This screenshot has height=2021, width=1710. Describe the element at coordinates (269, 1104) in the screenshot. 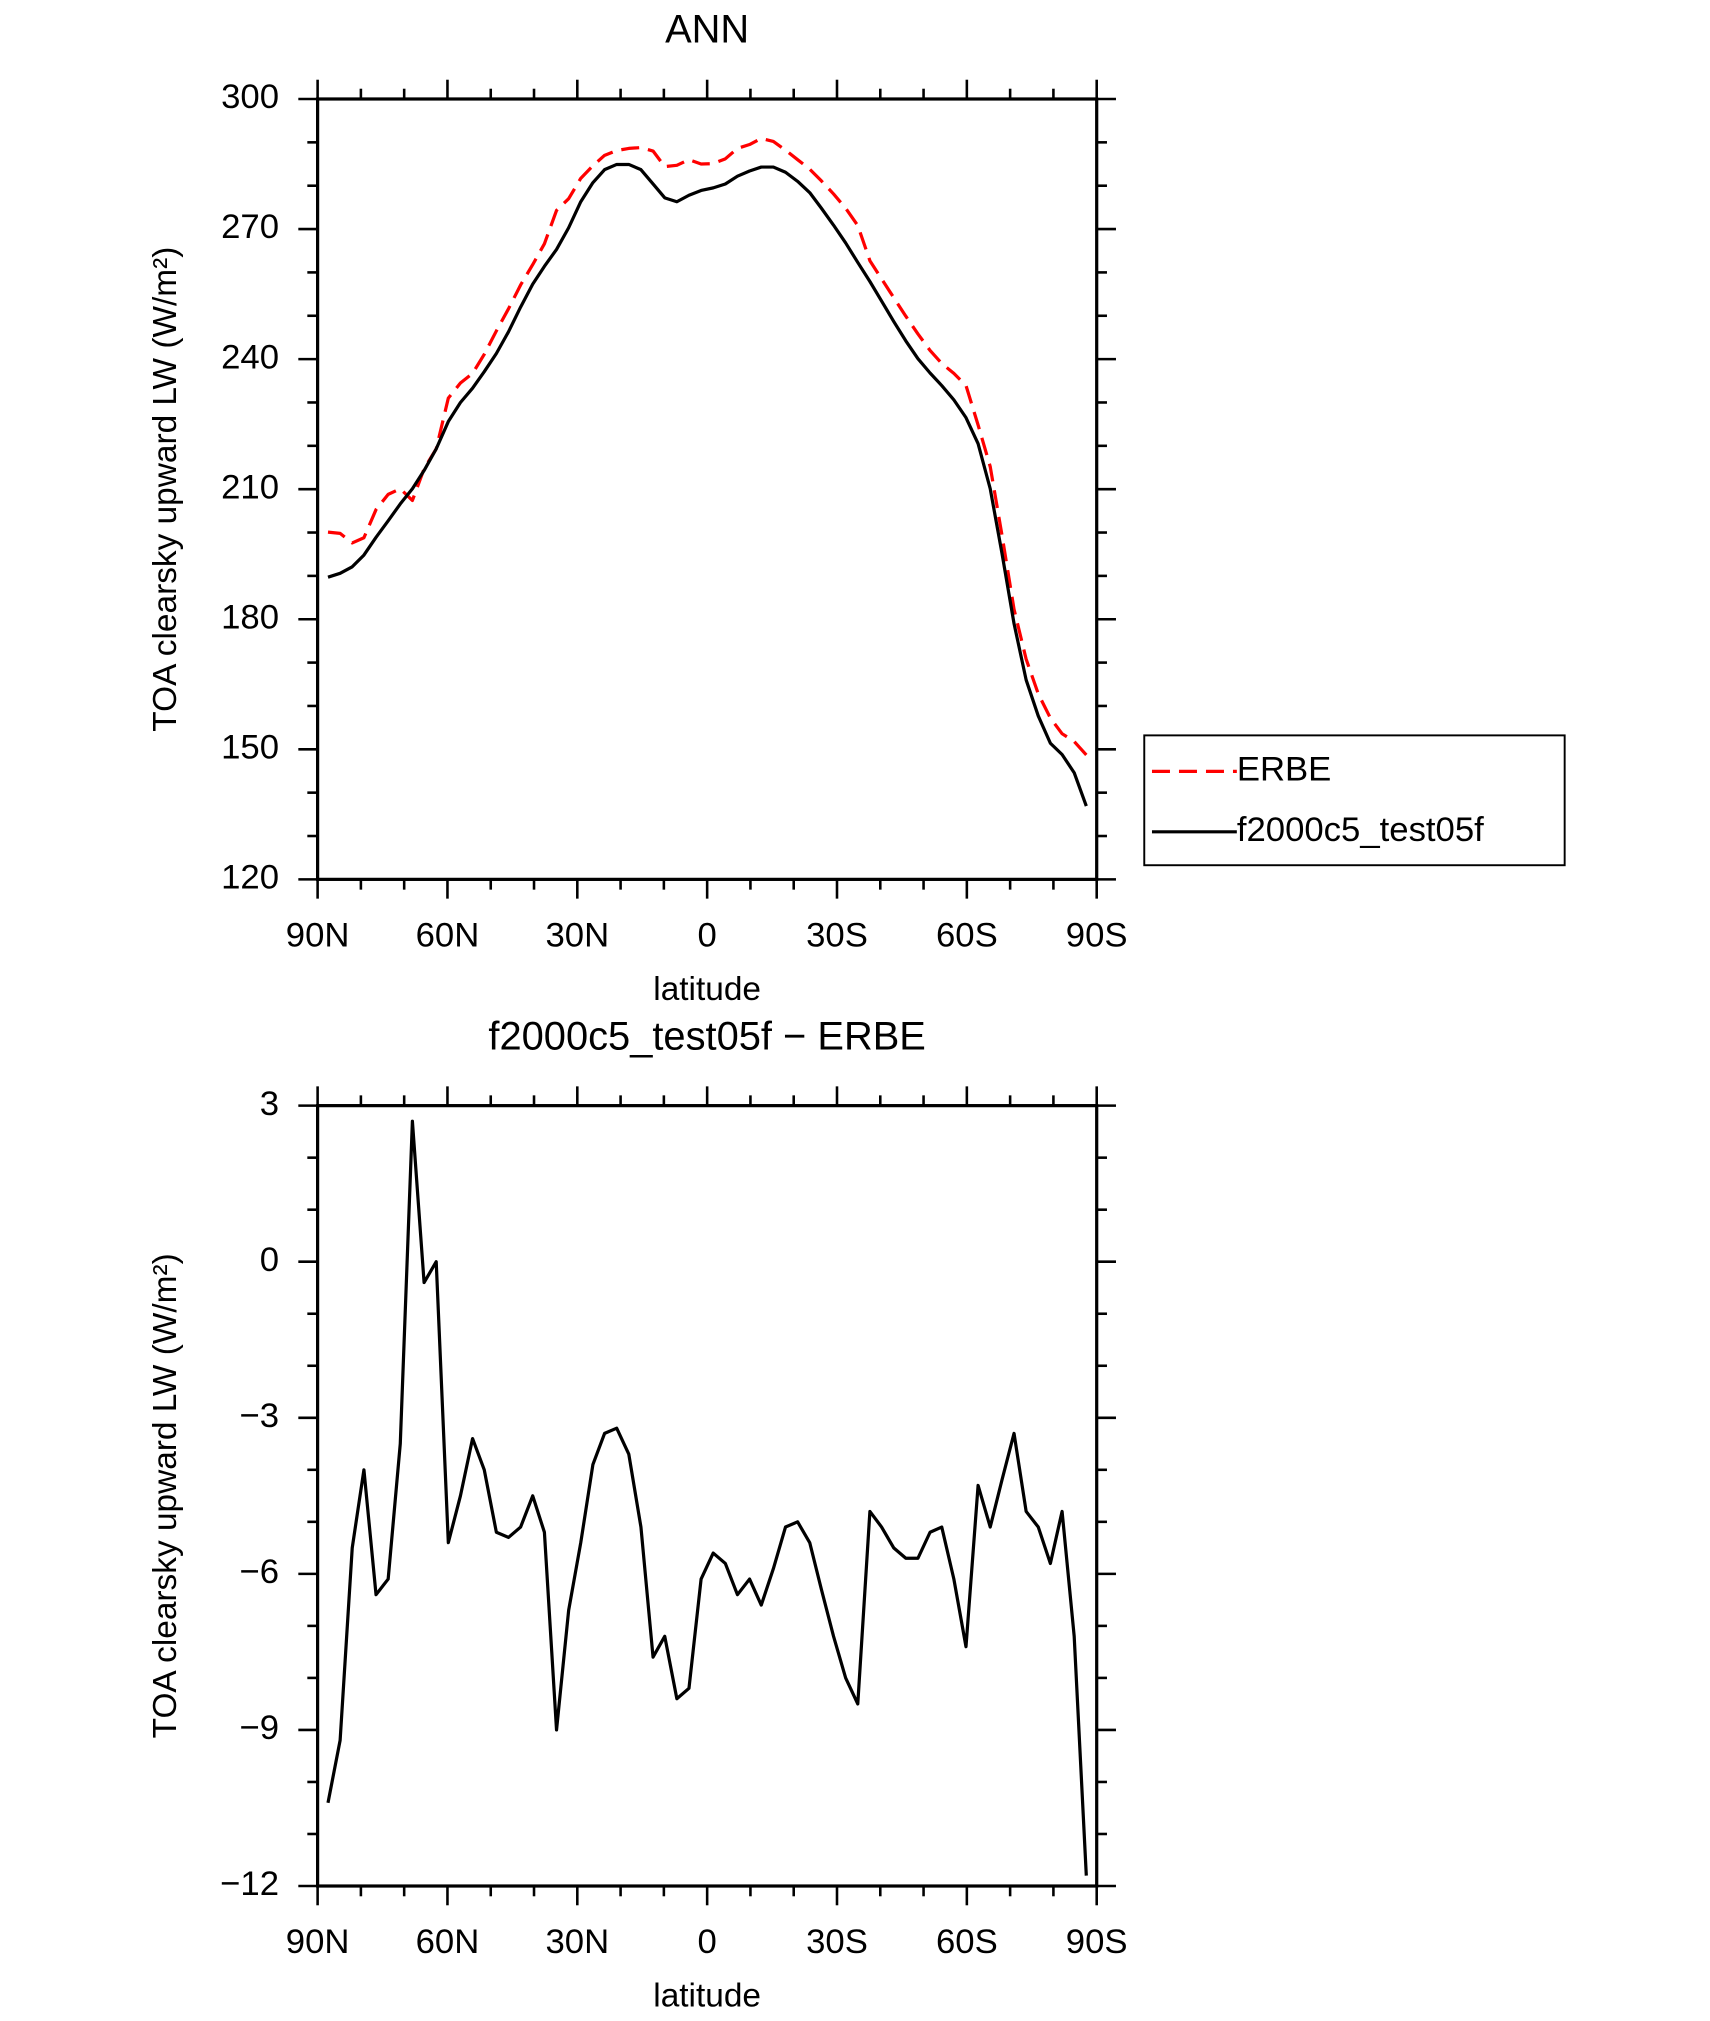

I see `y-tick-label: 3` at that location.